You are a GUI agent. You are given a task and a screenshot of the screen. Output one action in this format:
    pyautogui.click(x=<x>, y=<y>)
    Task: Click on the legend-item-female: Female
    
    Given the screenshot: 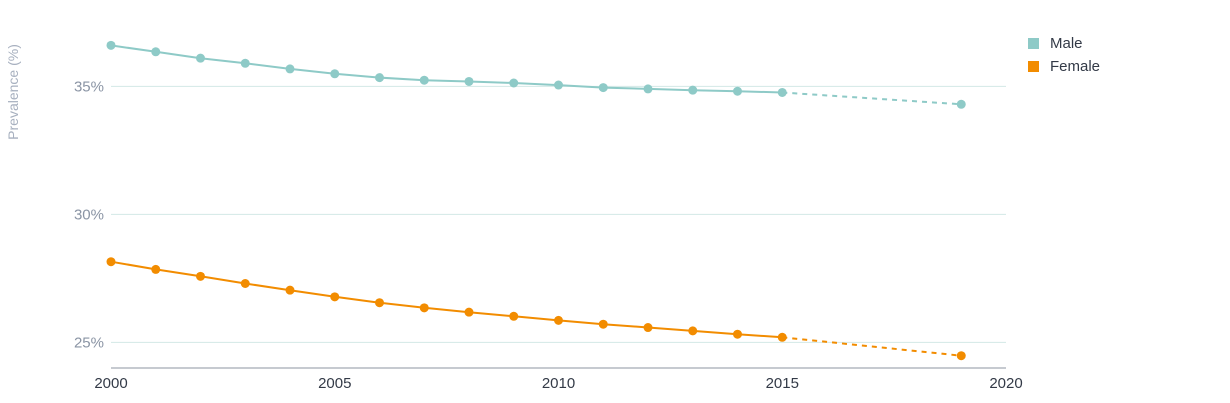 What is the action you would take?
    pyautogui.click(x=1064, y=66)
    